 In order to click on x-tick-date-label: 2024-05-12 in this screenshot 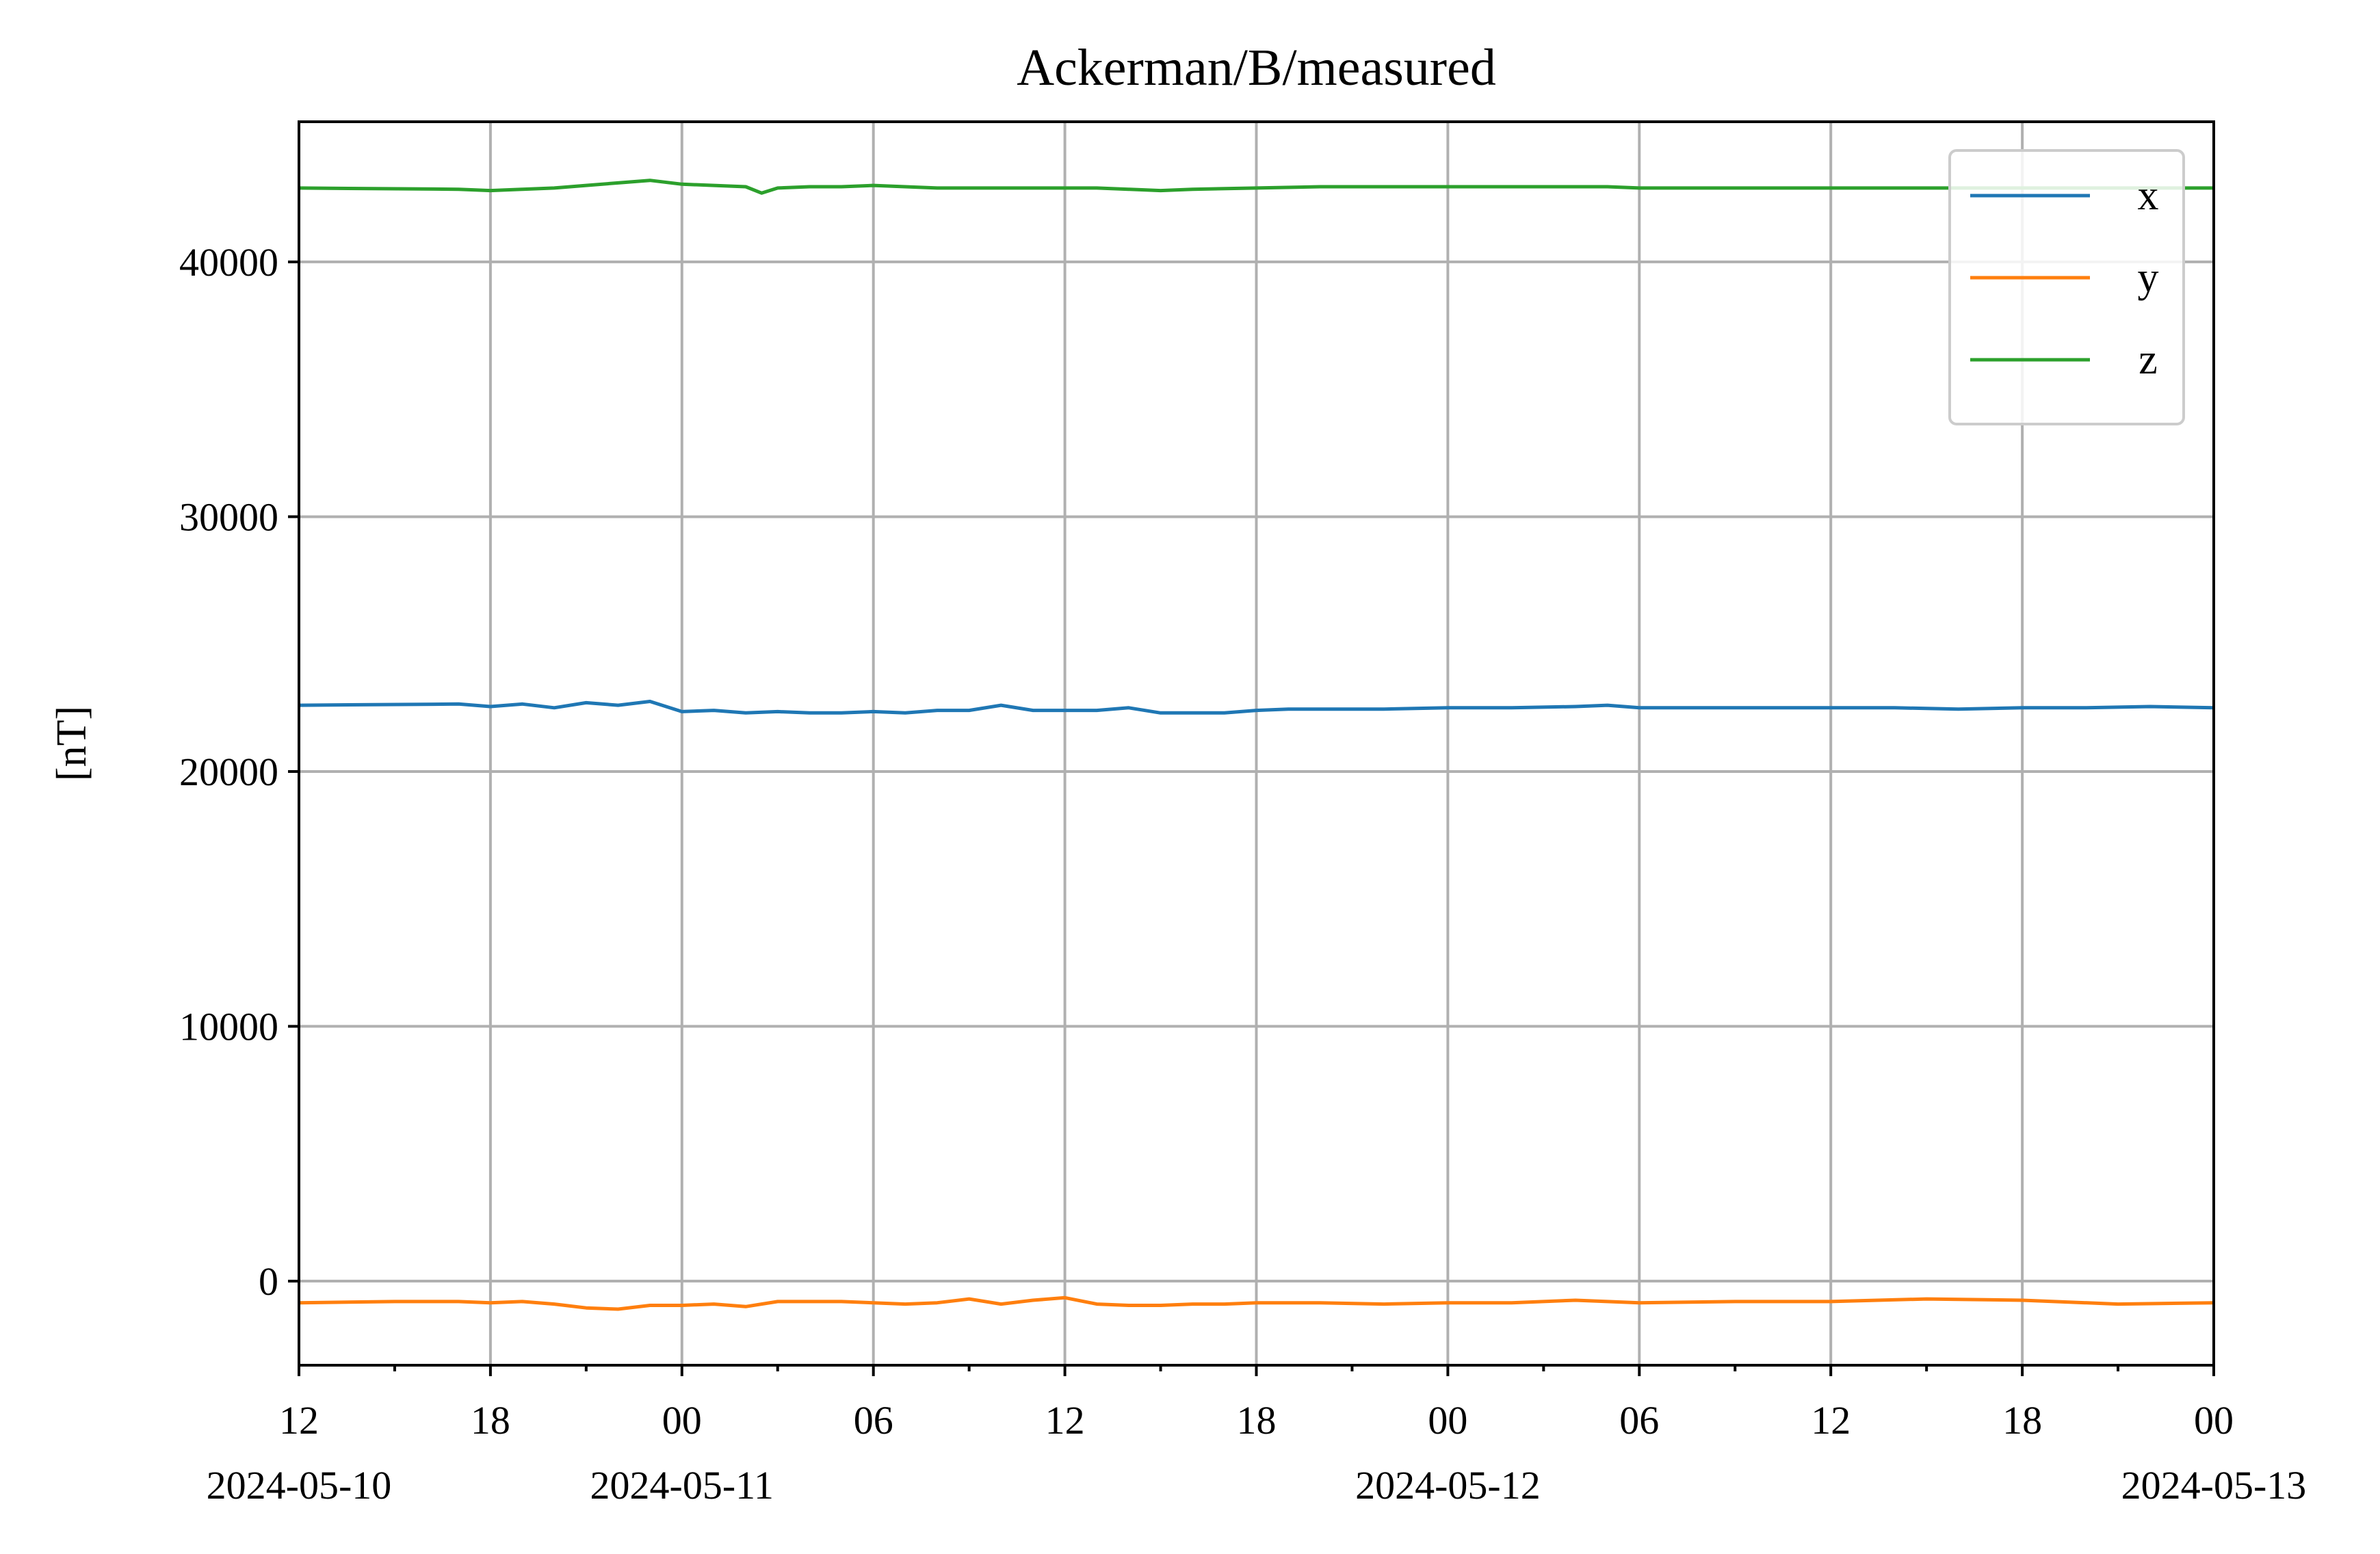, I will do `click(1448, 1485)`.